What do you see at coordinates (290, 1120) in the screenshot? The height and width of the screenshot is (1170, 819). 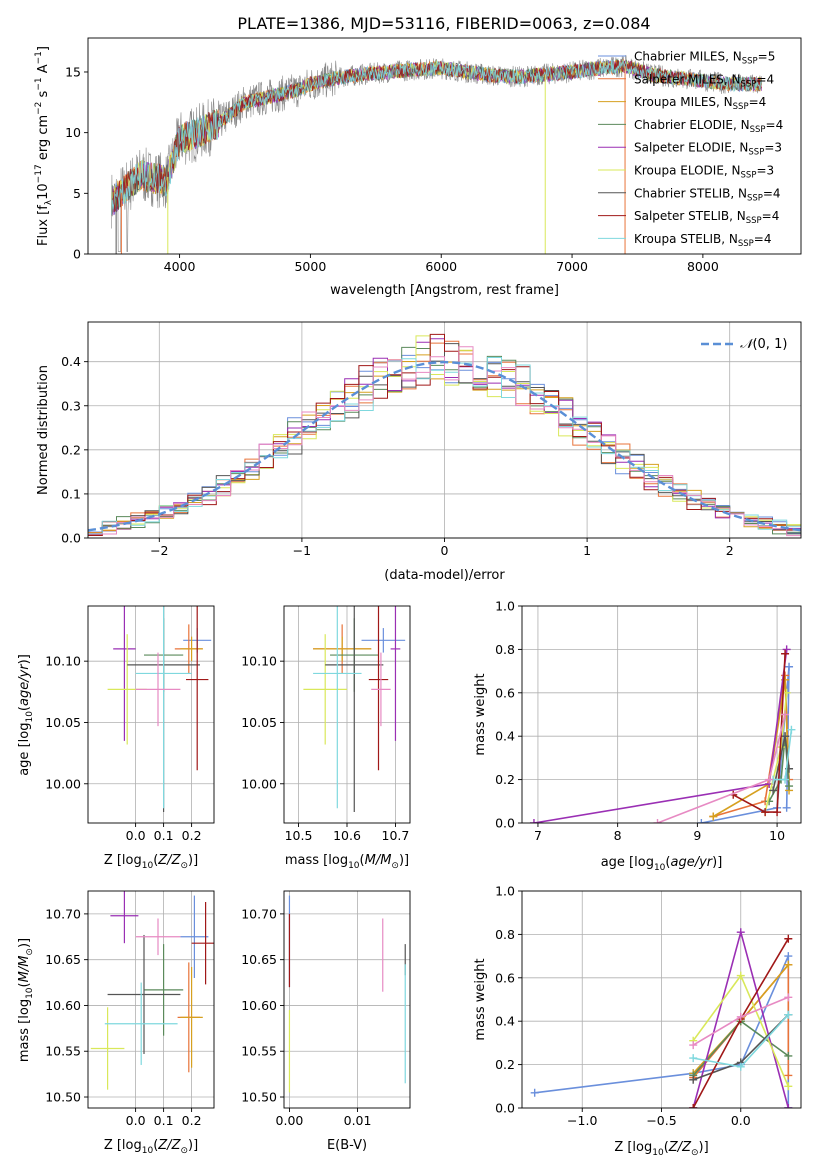 I see `x-tick-label: 0.00` at bounding box center [290, 1120].